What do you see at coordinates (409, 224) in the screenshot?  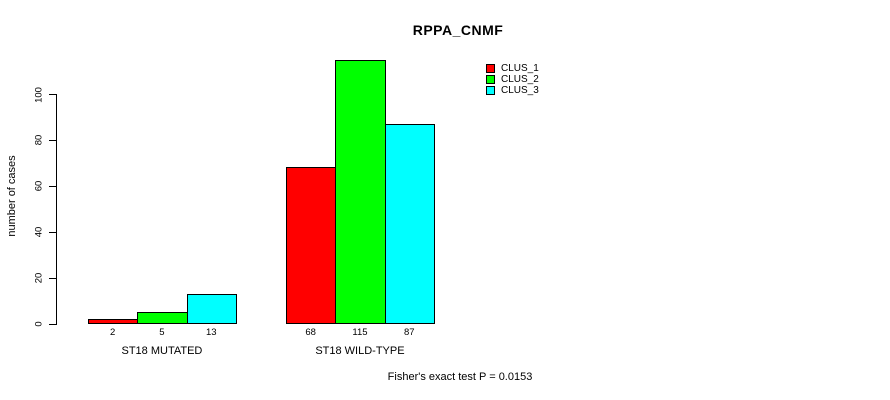 I see `bar-clus_3-group2` at bounding box center [409, 224].